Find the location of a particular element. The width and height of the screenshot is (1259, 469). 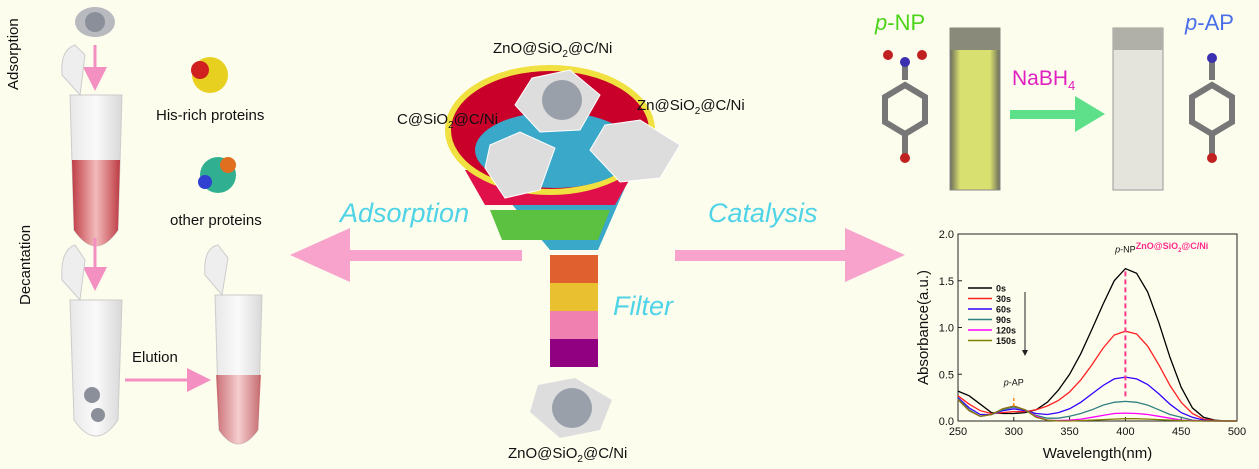

annotation-np: p-NP is located at coordinates (1125, 250).